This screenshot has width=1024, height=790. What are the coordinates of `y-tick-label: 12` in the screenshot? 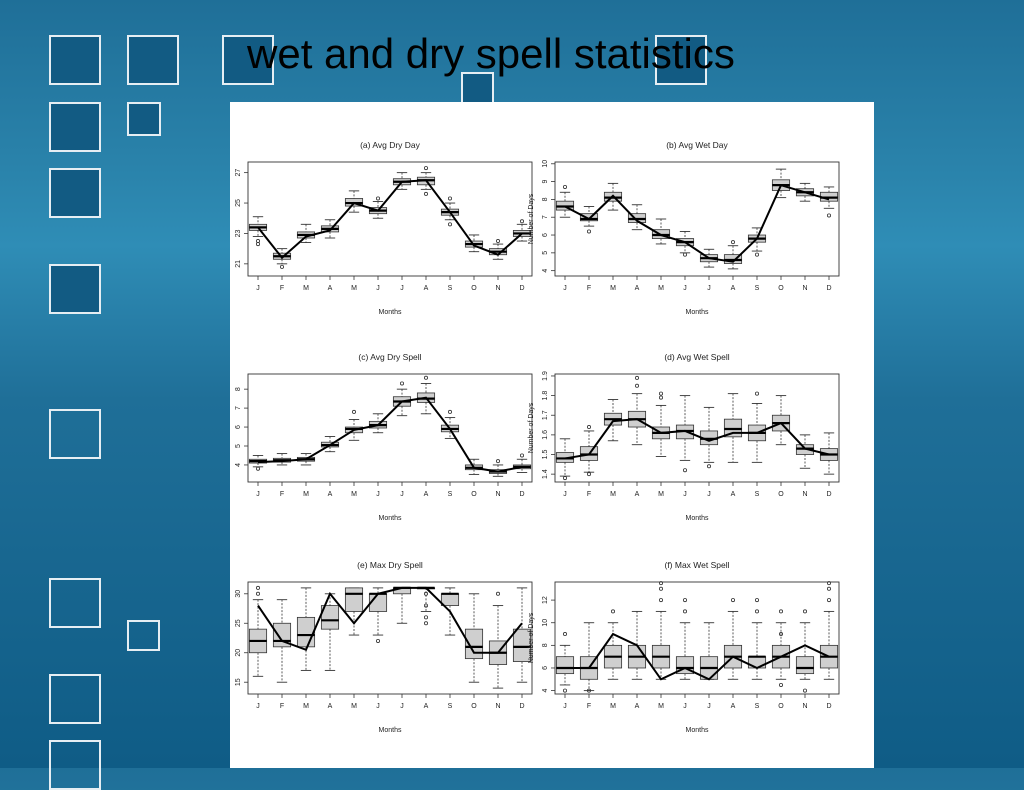 It's located at (545, 600).